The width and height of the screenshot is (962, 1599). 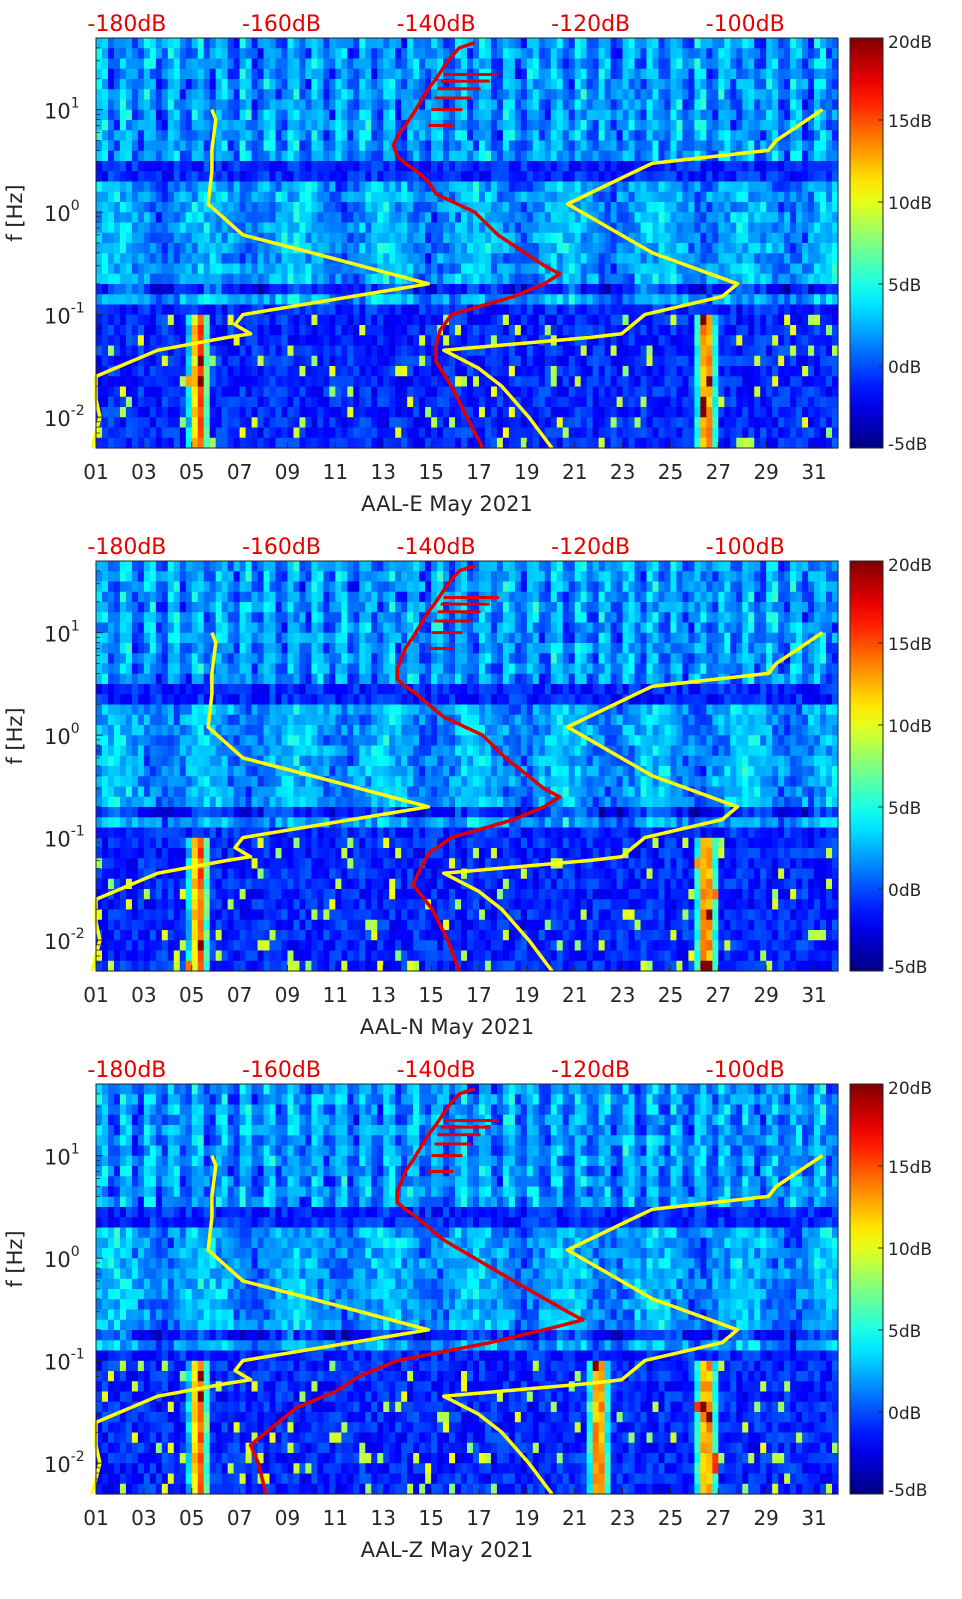 I want to click on x-axis-label: AAL-E May 2021, so click(x=447, y=504).